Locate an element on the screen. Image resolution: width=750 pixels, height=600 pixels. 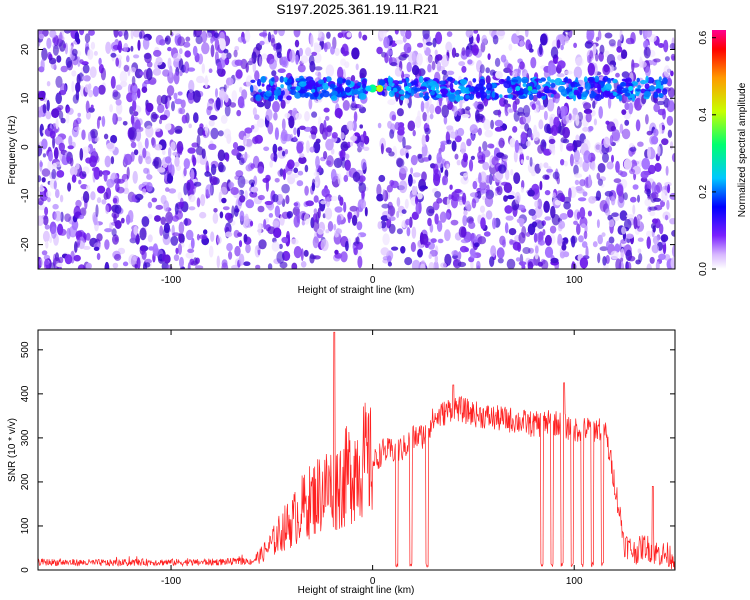
snr-y-tick-label: 100 is located at coordinates (25, 525).